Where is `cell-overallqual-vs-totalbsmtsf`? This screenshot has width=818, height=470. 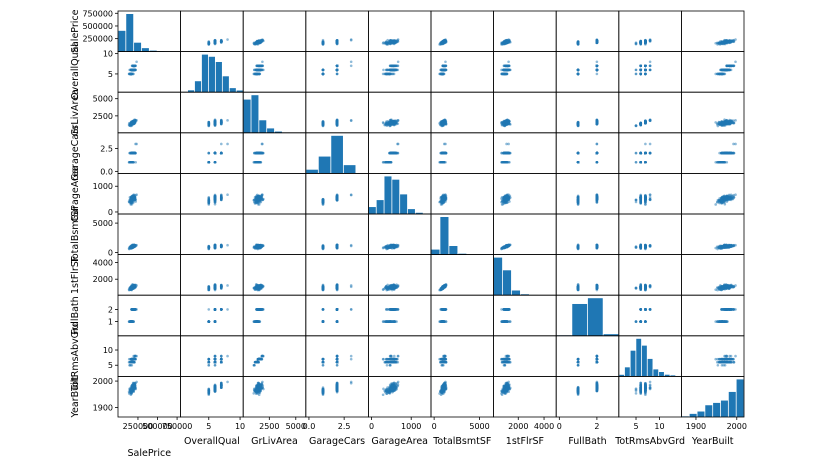 cell-overallqual-vs-totalbsmtsf is located at coordinates (462, 72).